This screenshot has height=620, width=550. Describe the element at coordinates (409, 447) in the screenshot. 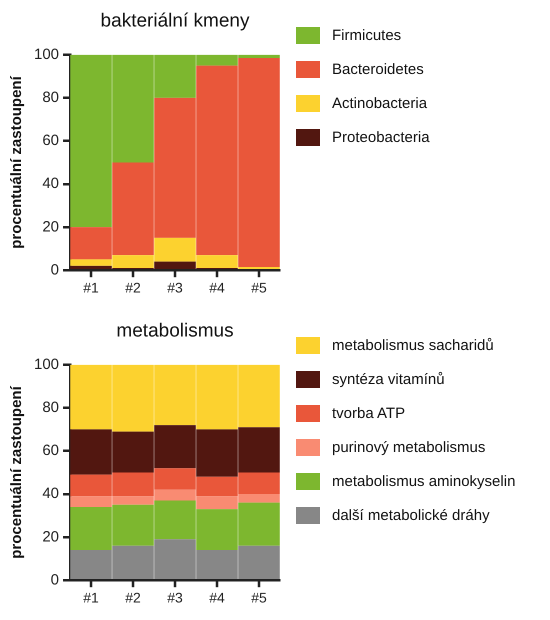

I see `legend-label: purinový metabolismus` at that location.